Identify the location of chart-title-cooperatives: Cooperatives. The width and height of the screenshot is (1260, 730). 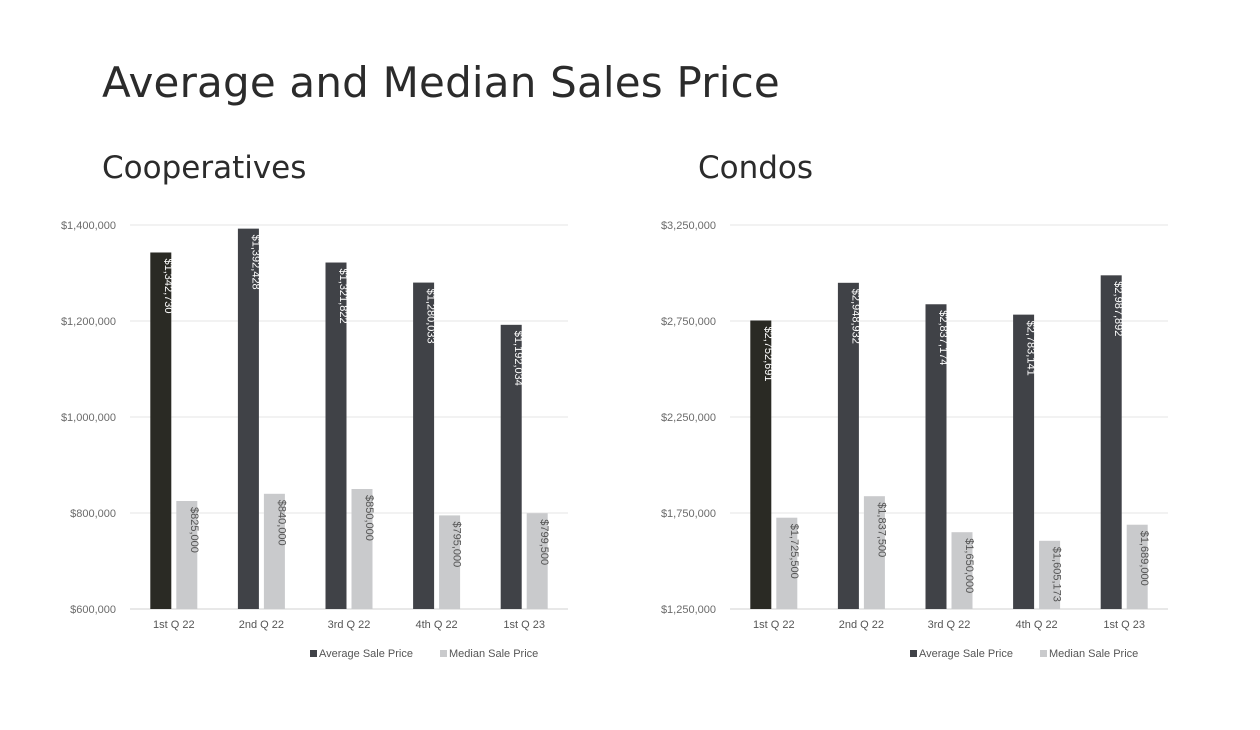
(204, 168).